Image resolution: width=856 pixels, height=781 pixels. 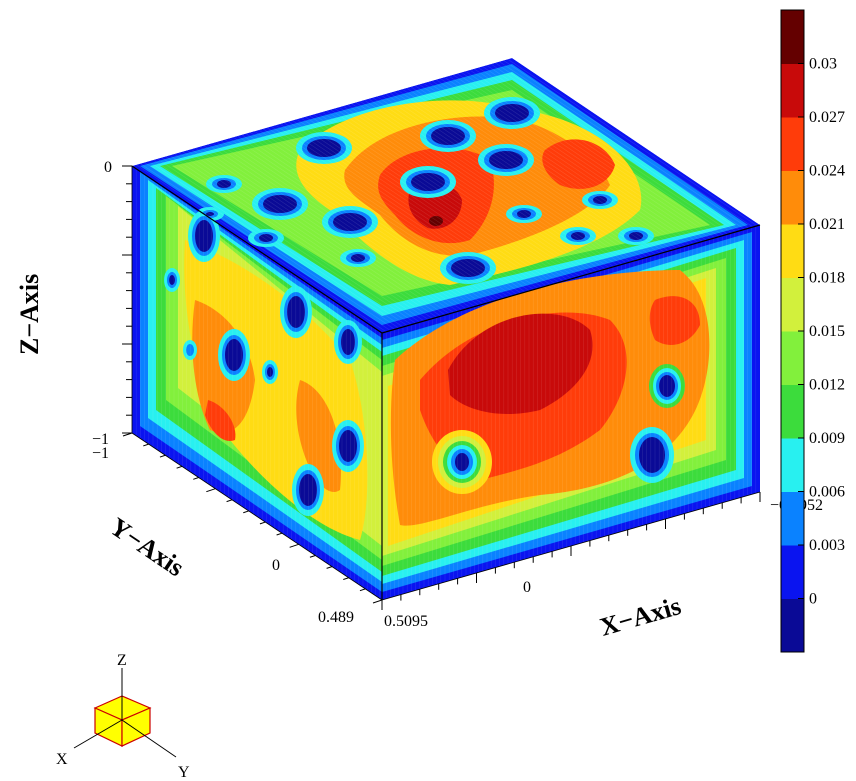 What do you see at coordinates (813, 599) in the screenshot?
I see `colorbar-label-0: 0` at bounding box center [813, 599].